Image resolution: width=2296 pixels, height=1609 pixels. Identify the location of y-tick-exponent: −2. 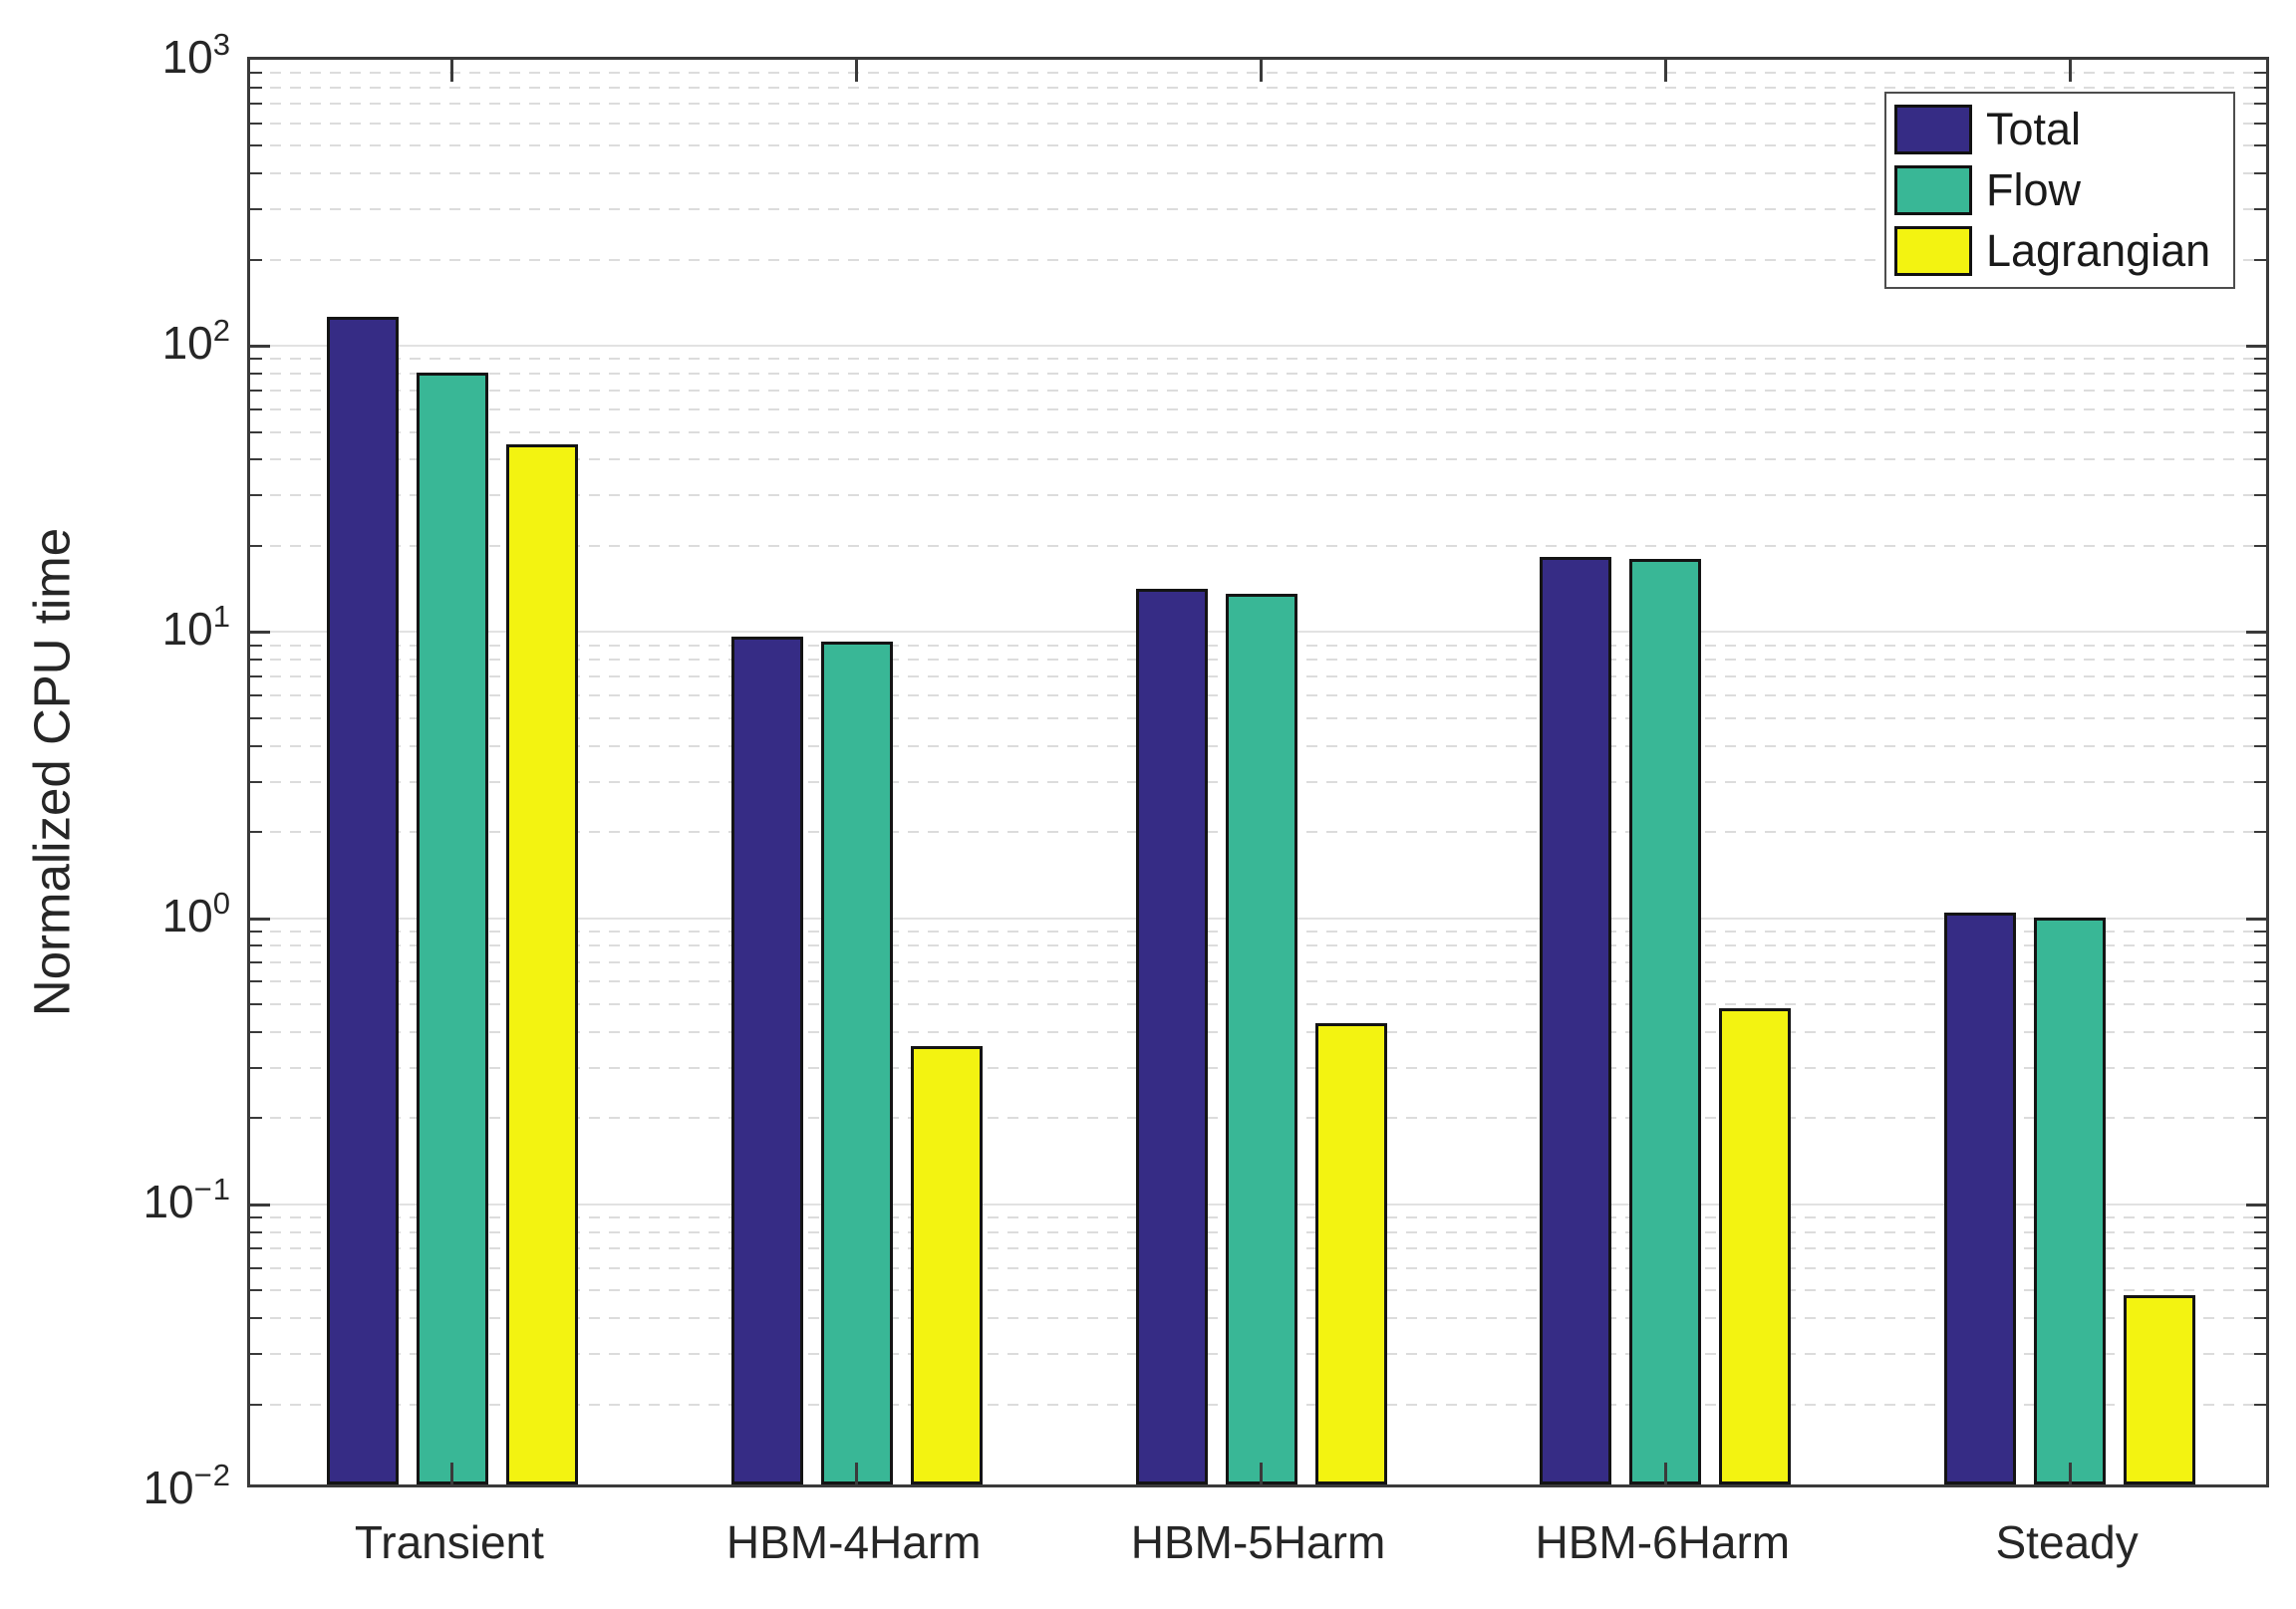
(212, 1475).